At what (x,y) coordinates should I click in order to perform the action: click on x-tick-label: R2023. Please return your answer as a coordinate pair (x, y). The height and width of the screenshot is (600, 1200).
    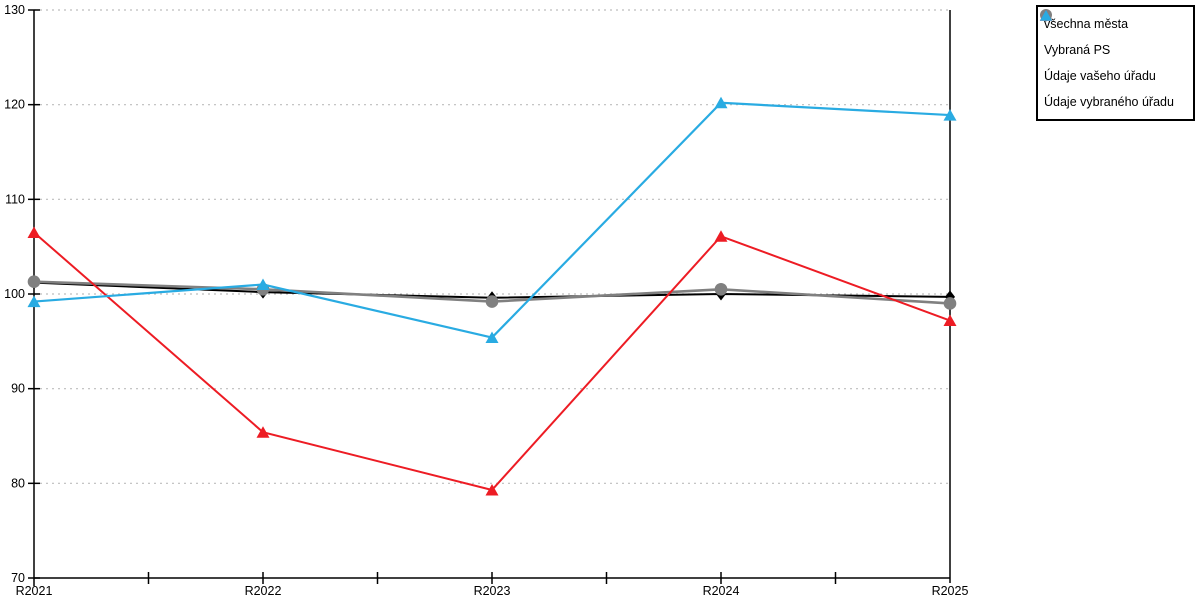
    Looking at the image, I should click on (492, 591).